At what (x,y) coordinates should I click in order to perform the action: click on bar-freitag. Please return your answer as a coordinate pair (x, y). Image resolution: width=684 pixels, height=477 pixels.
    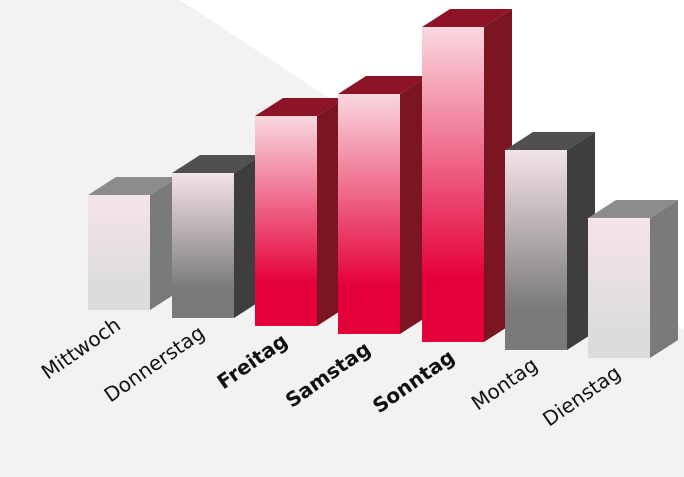
    Looking at the image, I should click on (300, 212).